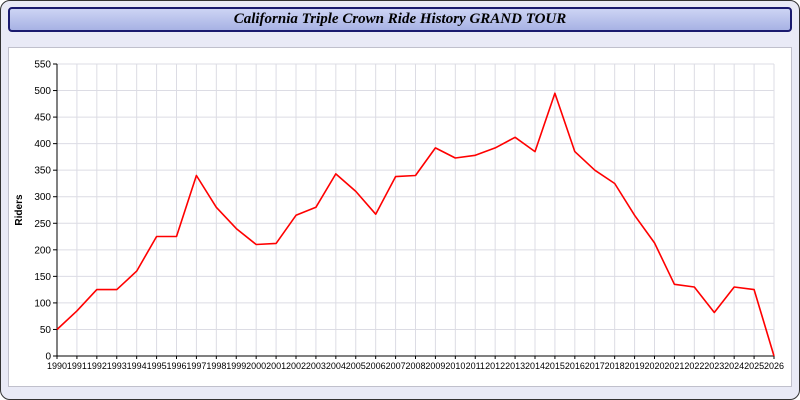  I want to click on x-tick-label: 1990, so click(57, 366).